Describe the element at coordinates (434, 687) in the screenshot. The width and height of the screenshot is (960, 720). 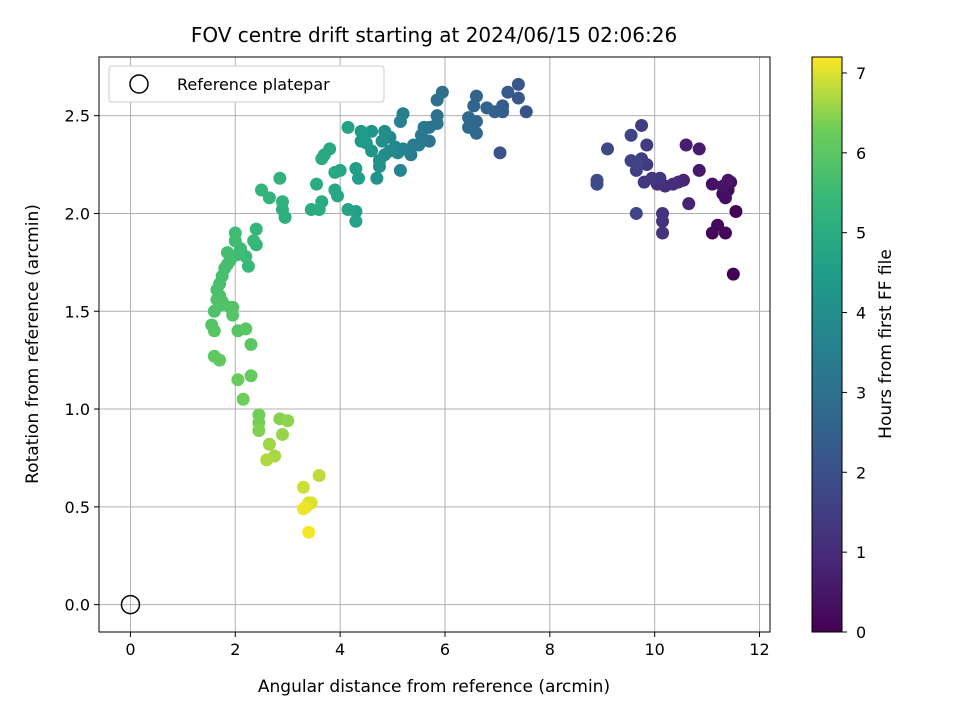
I see `x-axis-label: Angular distance from reference (arcmin)` at that location.